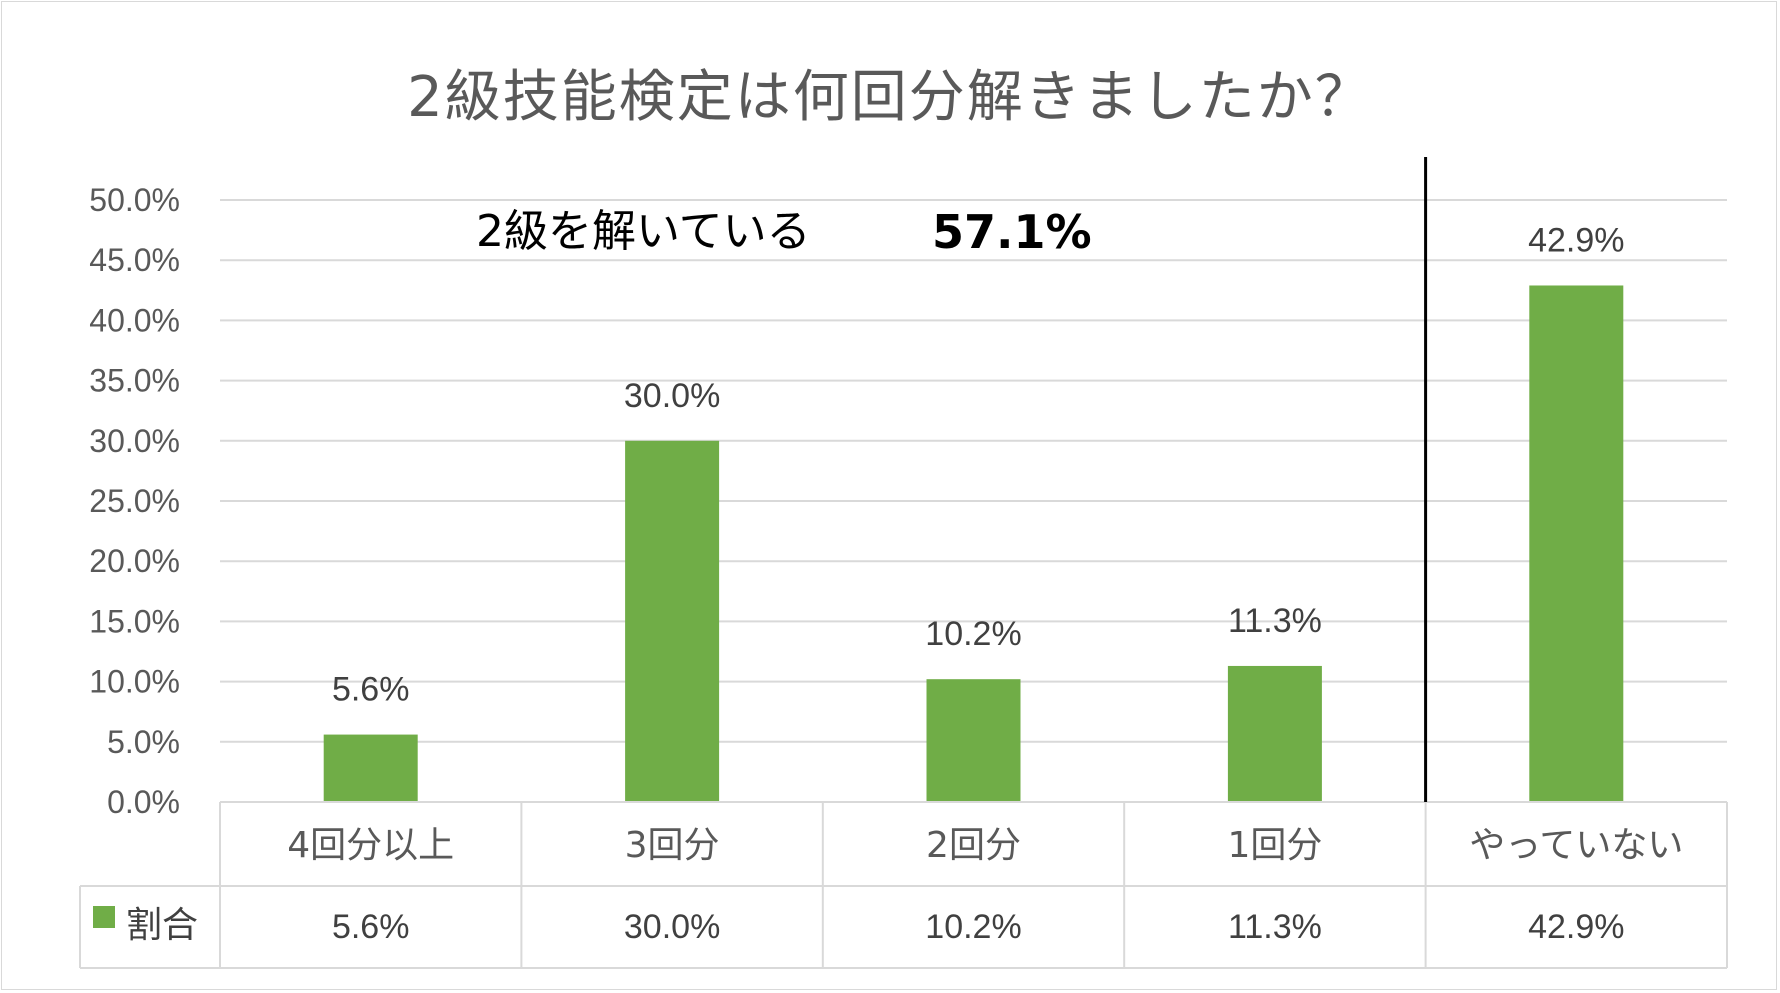 This screenshot has width=1780, height=993. I want to click on y-tick-label: 15.0%, so click(134, 621).